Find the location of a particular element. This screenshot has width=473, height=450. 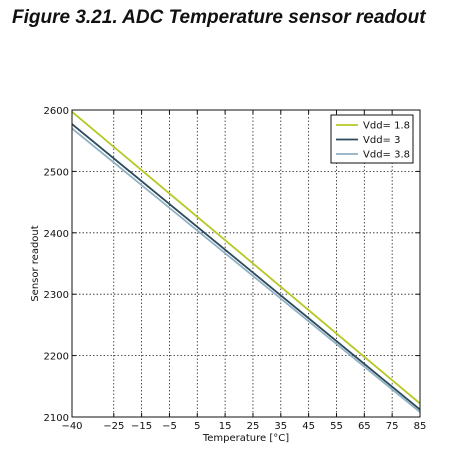

y-tick-label-5: 2600 is located at coordinates (56, 111).